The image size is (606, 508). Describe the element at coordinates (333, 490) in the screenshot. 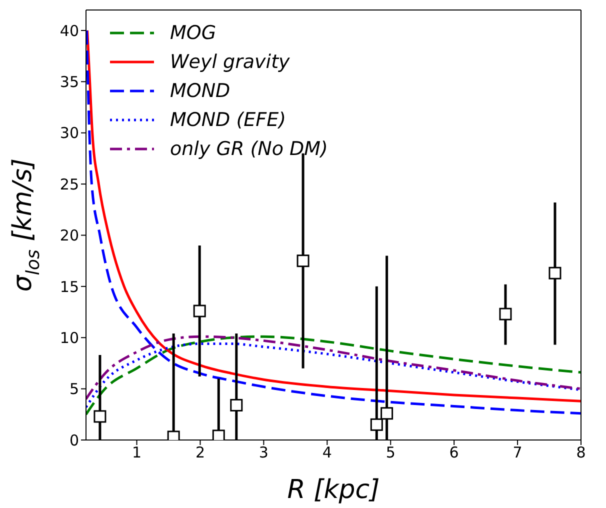

I see `x-axis-title: R [kpc]` at that location.